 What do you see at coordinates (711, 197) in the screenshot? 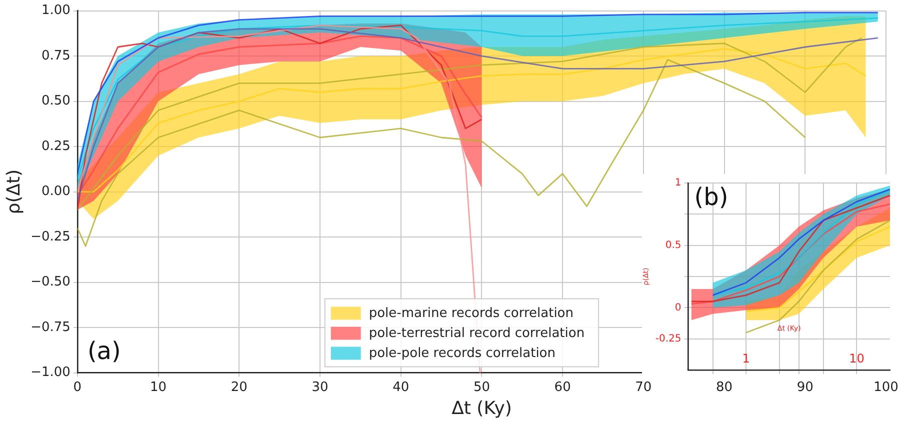
I see `annotation: (b)` at bounding box center [711, 197].